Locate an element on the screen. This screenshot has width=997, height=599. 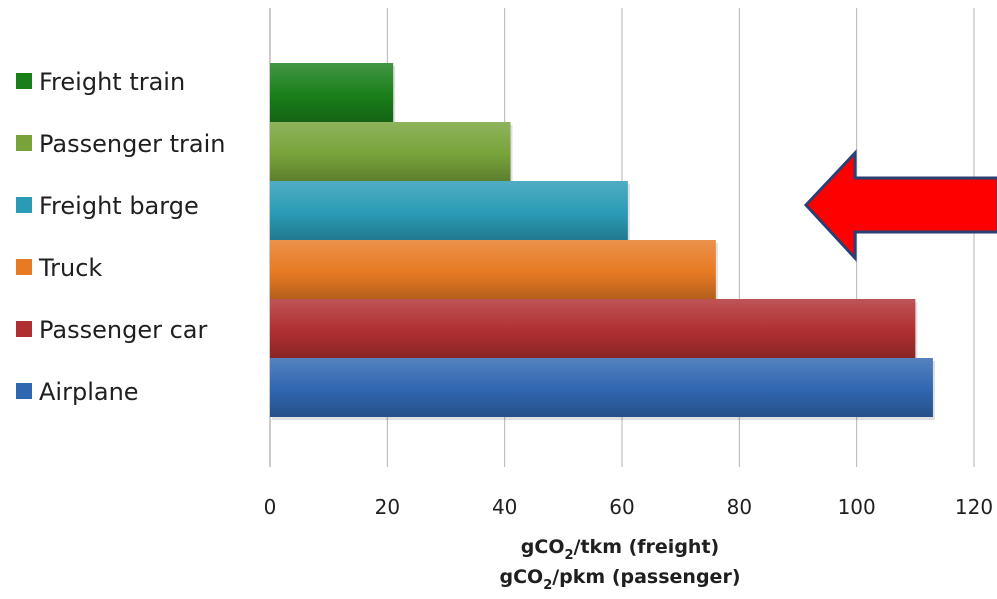
x-axis-label-line: gCO2/tkm (freight) is located at coordinates (620, 549).